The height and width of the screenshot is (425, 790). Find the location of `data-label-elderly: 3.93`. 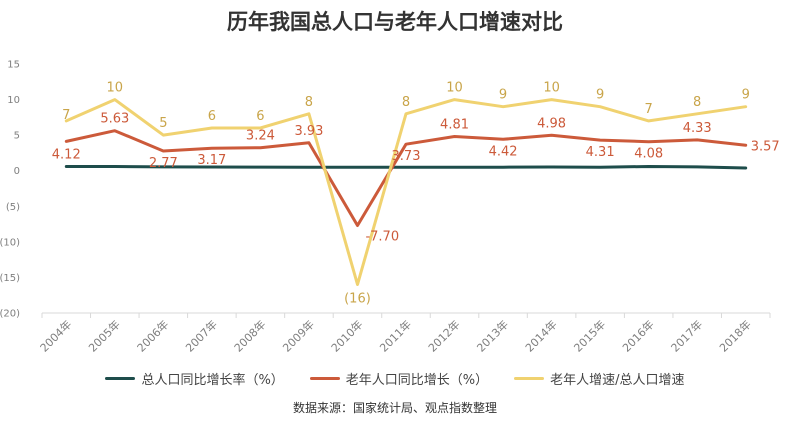

data-label-elderly: 3.93 is located at coordinates (308, 131).